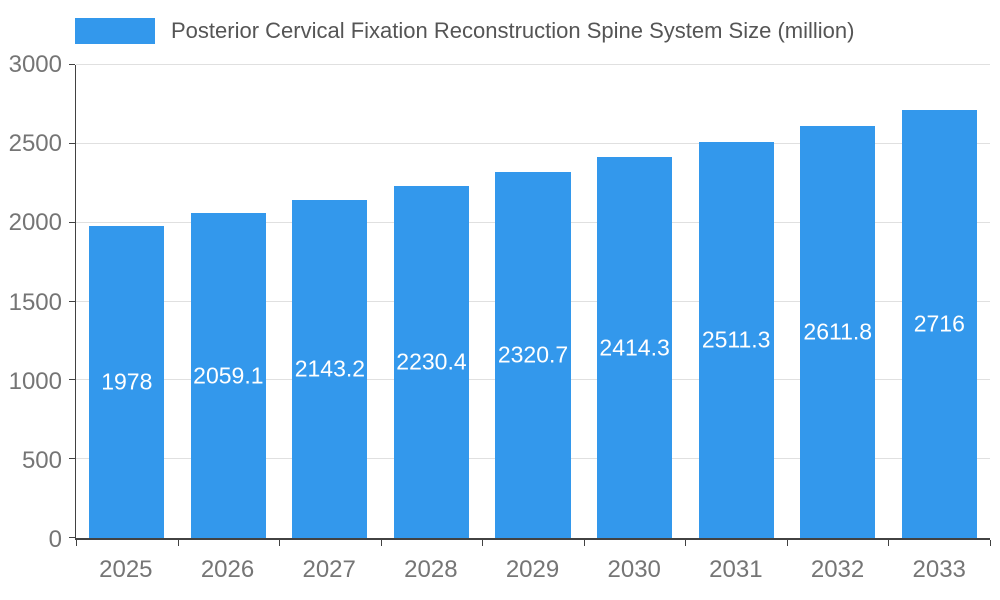  I want to click on bar-2028: 2230.4, so click(431, 362).